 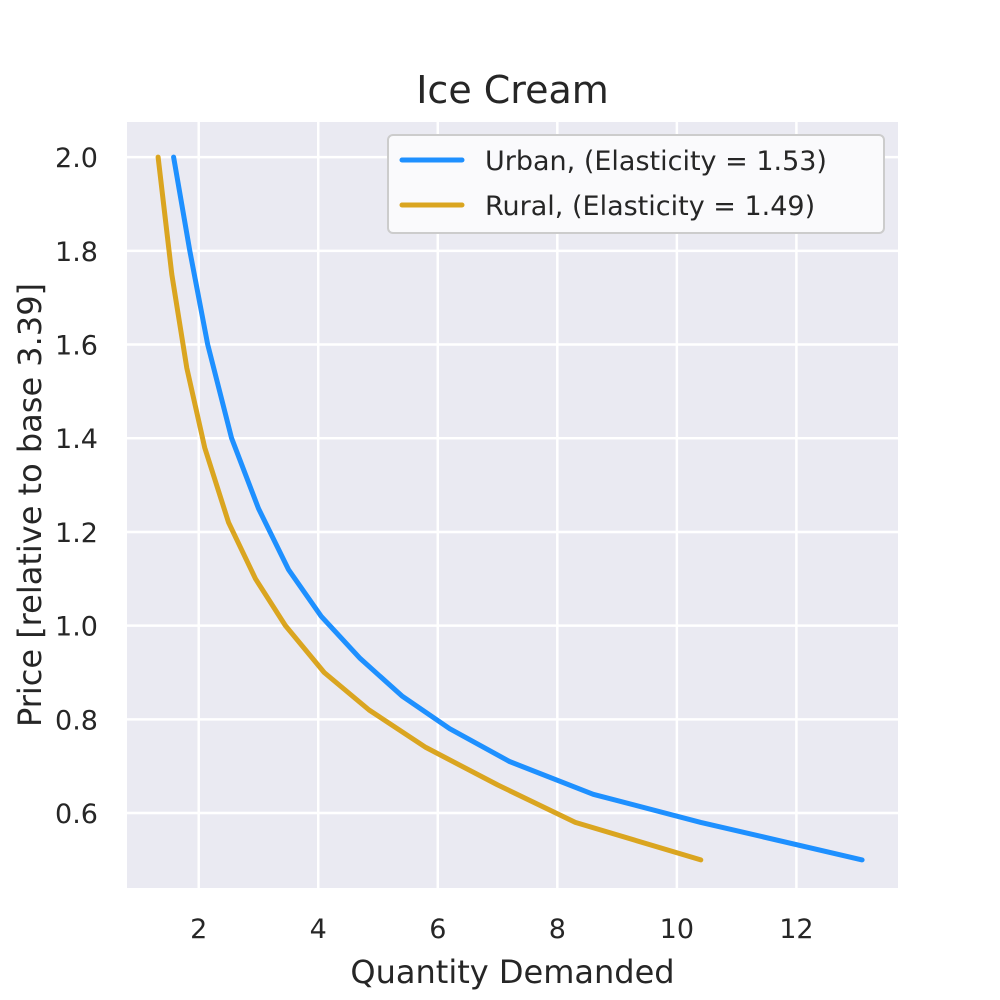 I want to click on legend-label-urban: Urban, (Elasticity = 1.53), so click(x=656, y=161).